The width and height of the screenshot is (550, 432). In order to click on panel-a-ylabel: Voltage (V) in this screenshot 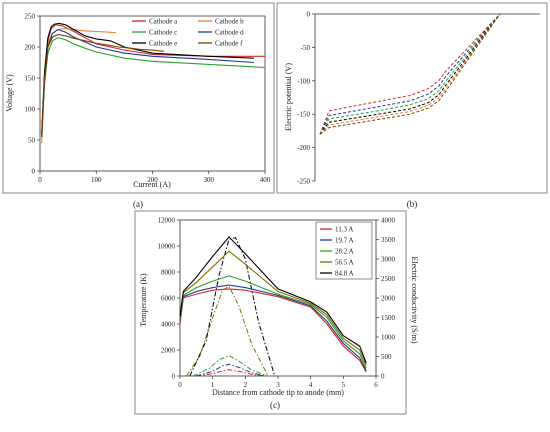, I will do `click(9, 93)`.